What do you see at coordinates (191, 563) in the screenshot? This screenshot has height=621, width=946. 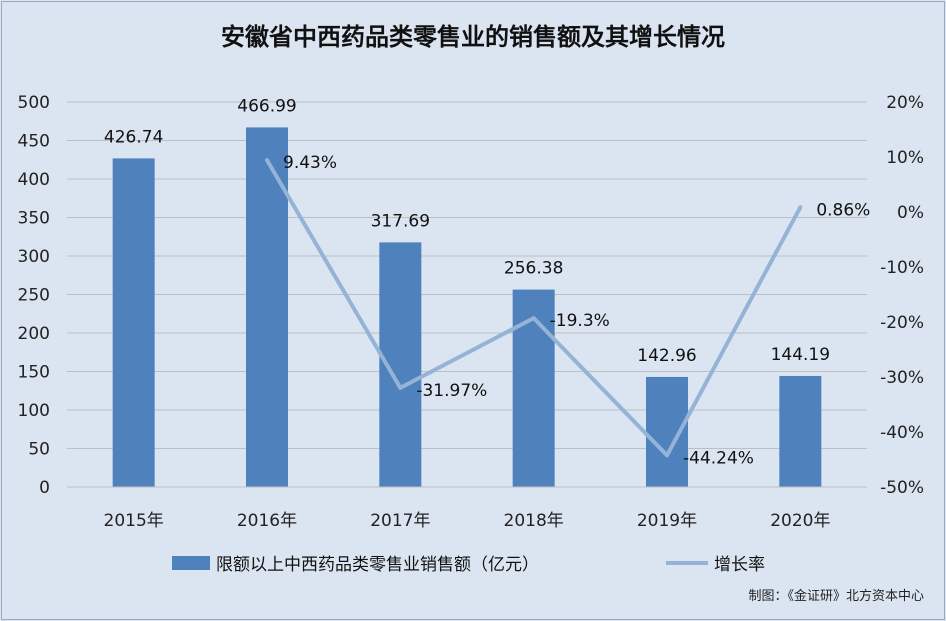 I see `legend-swatch-bar` at bounding box center [191, 563].